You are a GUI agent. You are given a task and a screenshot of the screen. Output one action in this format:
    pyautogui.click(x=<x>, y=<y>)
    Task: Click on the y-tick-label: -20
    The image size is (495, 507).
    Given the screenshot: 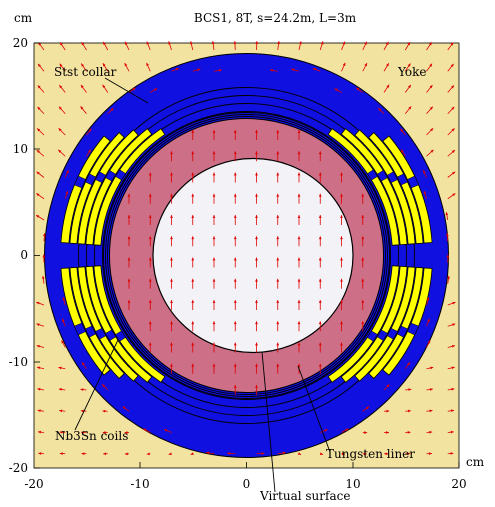 What is the action you would take?
    pyautogui.click(x=18, y=468)
    